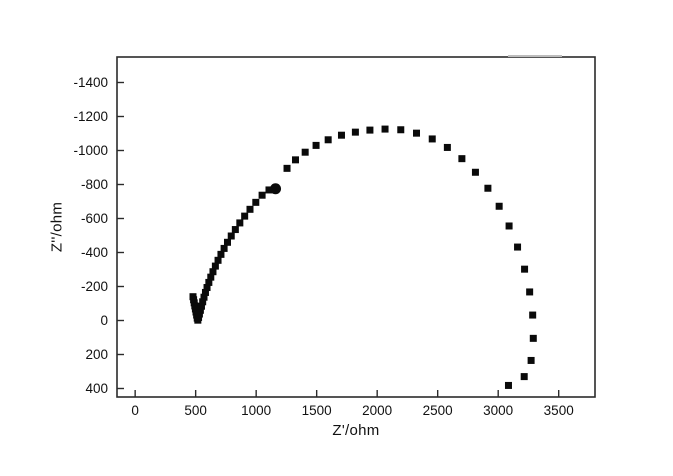 This screenshot has width=673, height=476. I want to click on x-tick-label: 500, so click(195, 410).